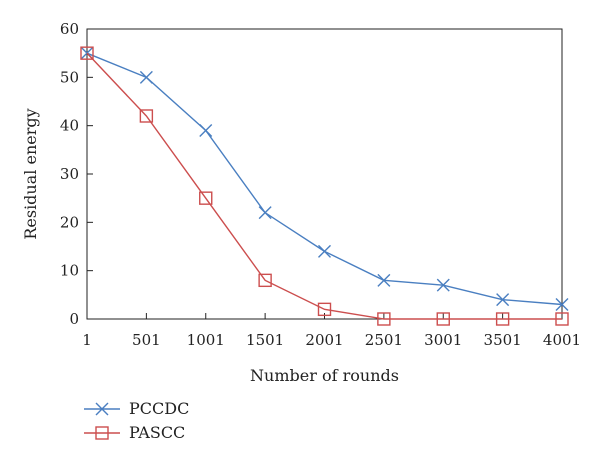 The height and width of the screenshot is (460, 600). I want to click on legend-item-pccdc: PCCDC, so click(136, 408).